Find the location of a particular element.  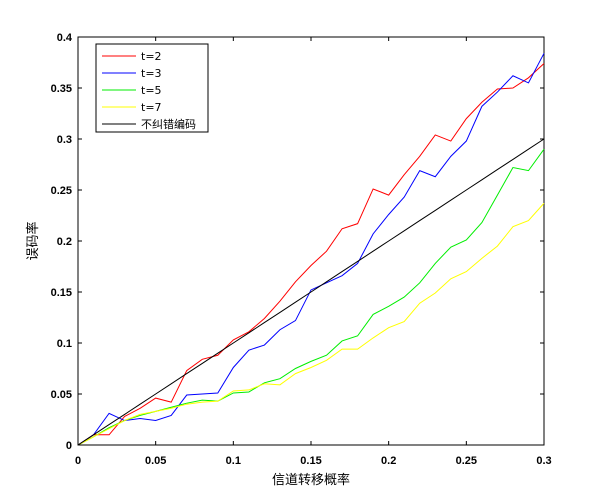

x-tick-label: 0.3 is located at coordinates (543, 461).